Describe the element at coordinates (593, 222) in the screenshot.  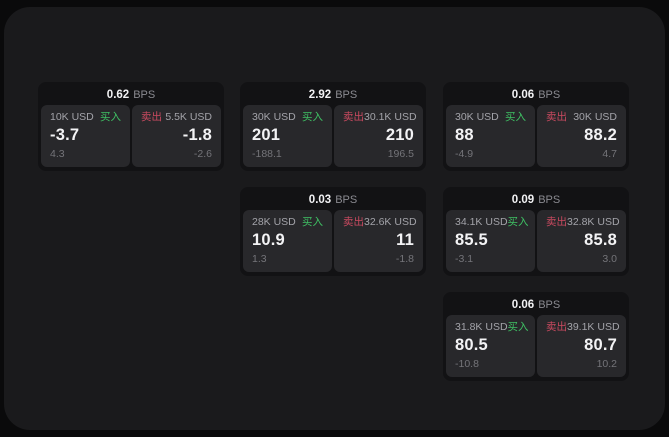
I see `sell-amount: 32.8K USD` at that location.